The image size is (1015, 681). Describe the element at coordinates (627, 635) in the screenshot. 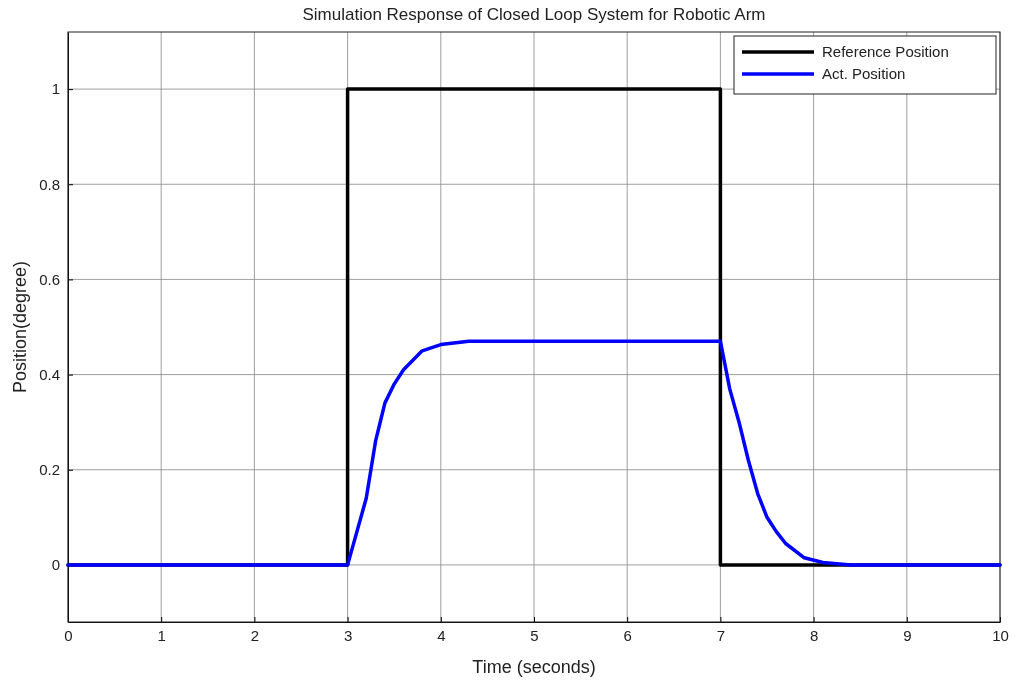

I see `x-tick-label: 6` at that location.